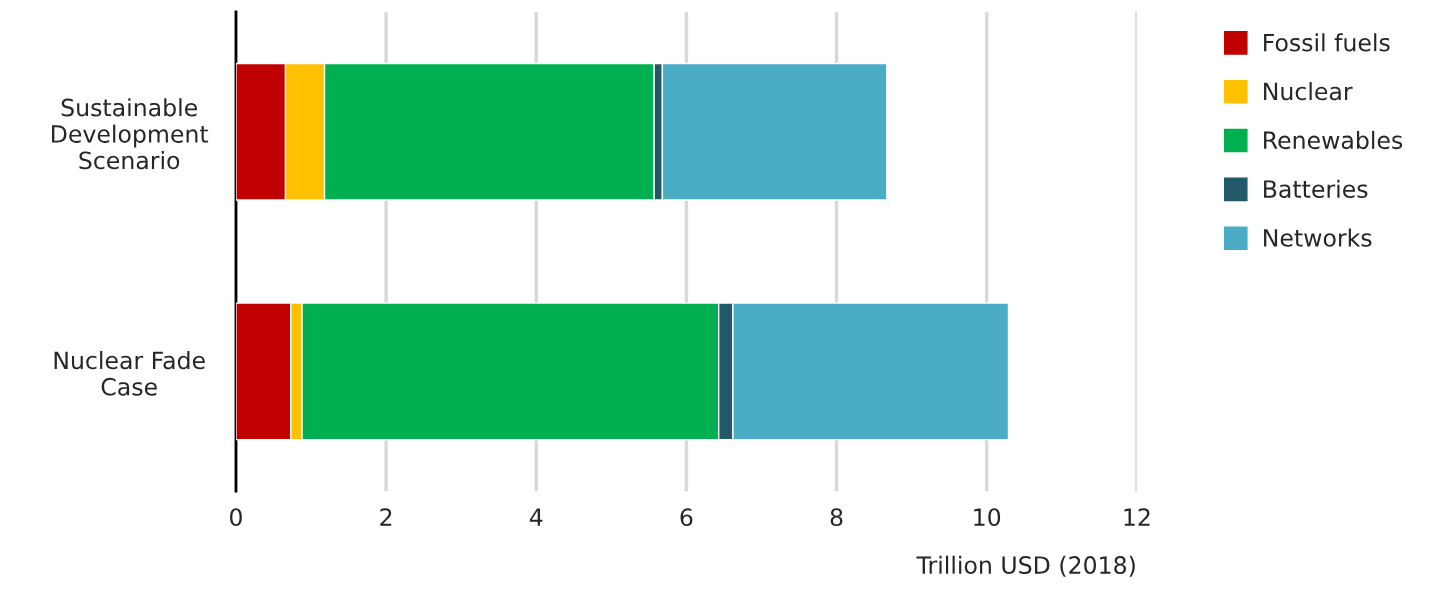 The width and height of the screenshot is (1430, 599). What do you see at coordinates (836, 517) in the screenshot?
I see `x-tick-label: 8` at bounding box center [836, 517].